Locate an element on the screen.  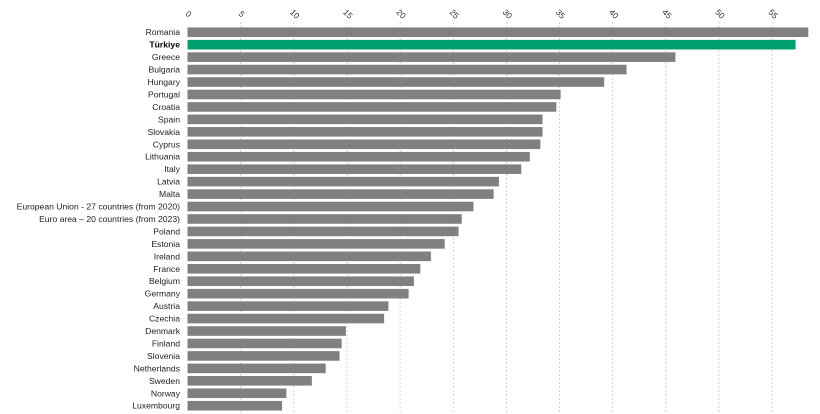
bar-ireland is located at coordinates (309, 256).